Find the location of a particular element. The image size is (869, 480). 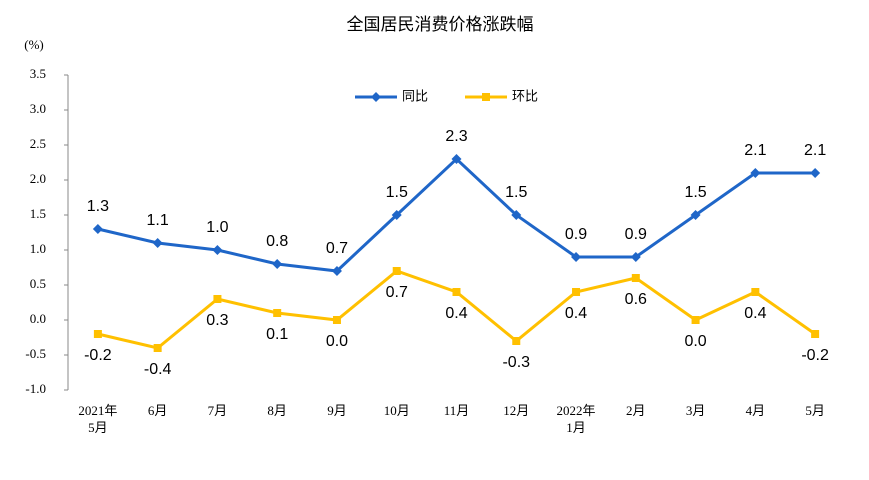

value-label: 0.3 is located at coordinates (217, 320).